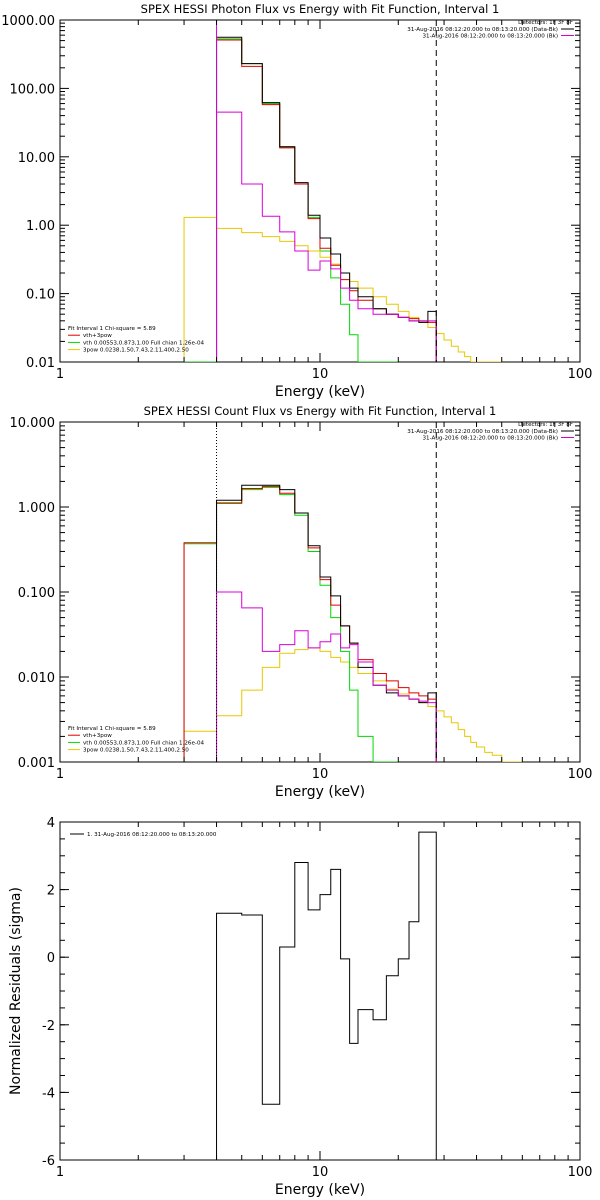 The image size is (600, 1200). Describe the element at coordinates (33, 423) in the screenshot. I see `y-tick-label: 10.000` at that location.